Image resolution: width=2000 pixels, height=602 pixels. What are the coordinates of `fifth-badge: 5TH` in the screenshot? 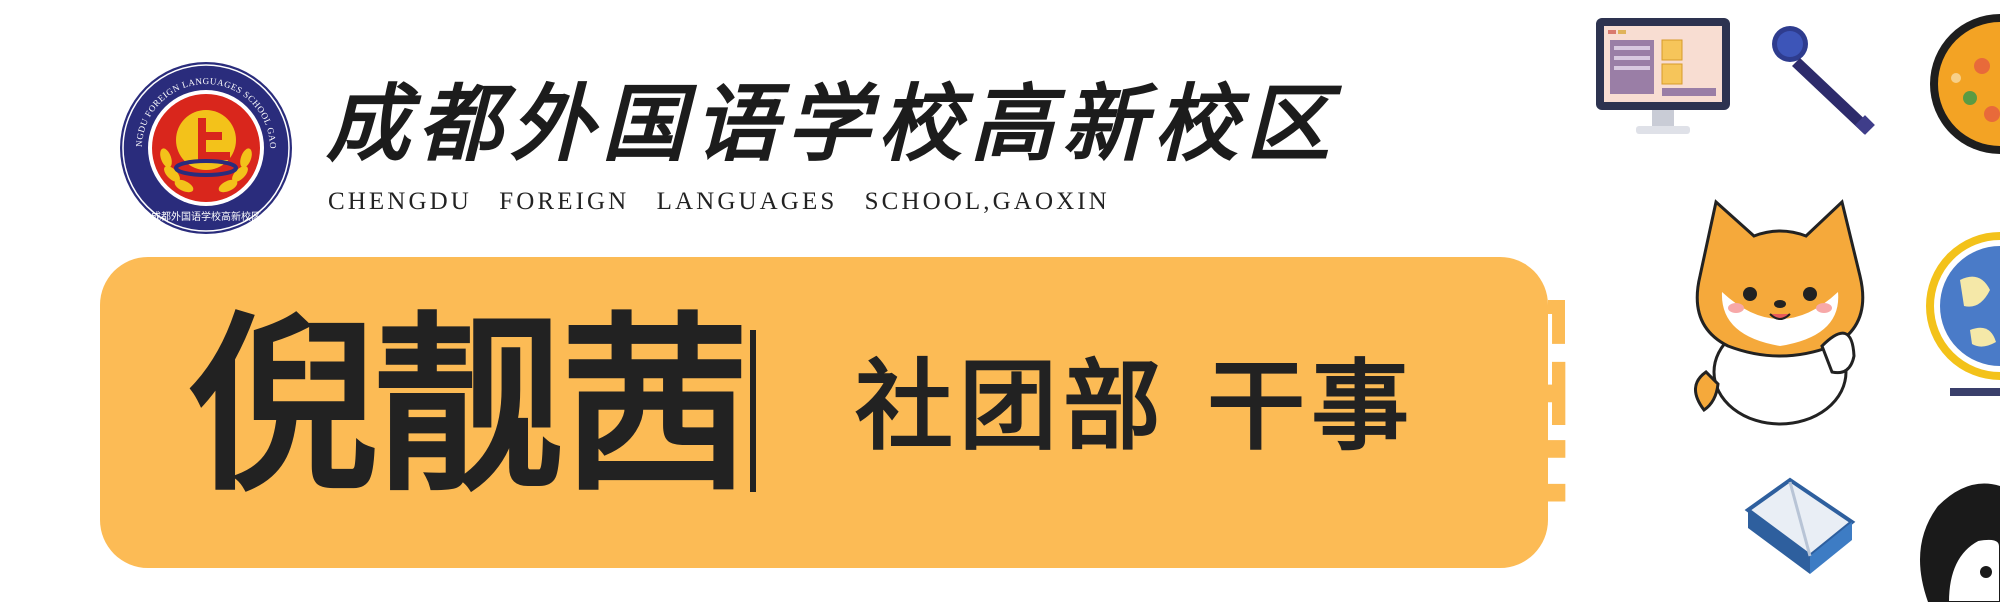 It's located at (1565, 403).